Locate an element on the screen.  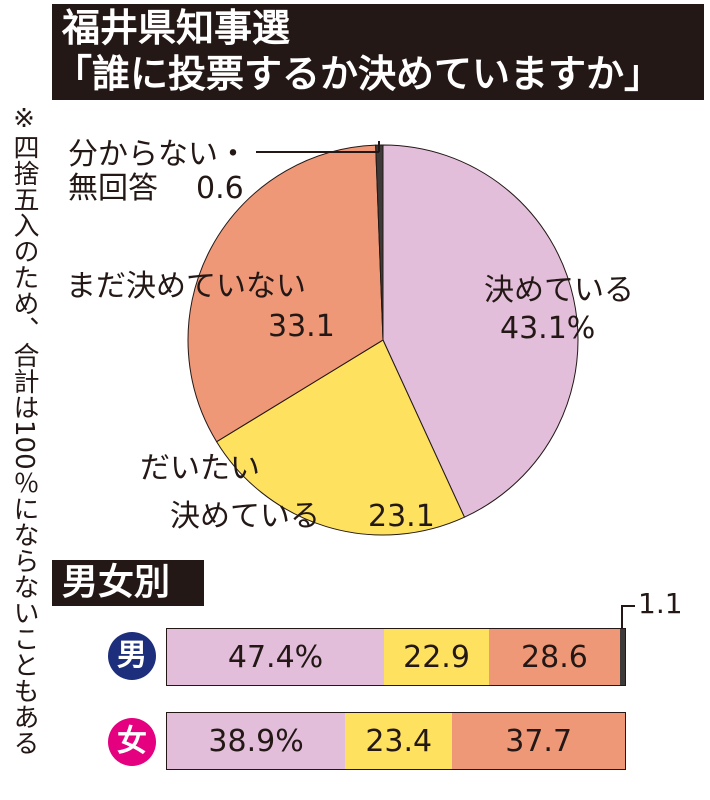
bar-segment-label: 37.7 is located at coordinates (539, 741).